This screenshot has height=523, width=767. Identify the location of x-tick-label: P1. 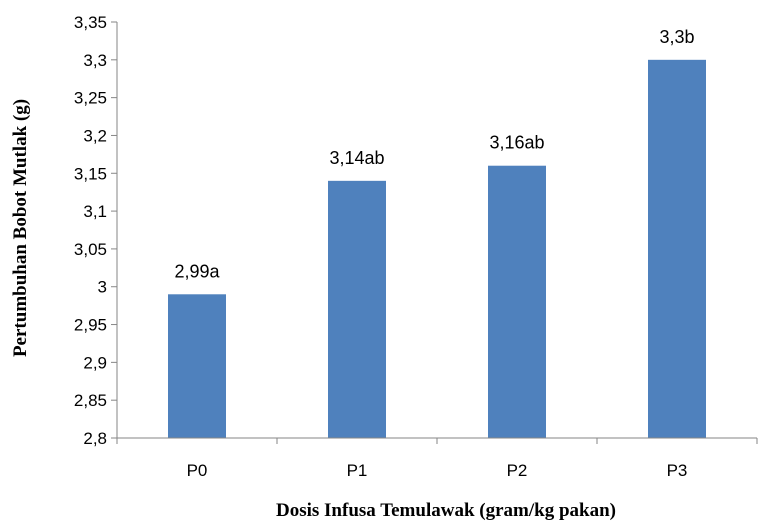
(357, 470).